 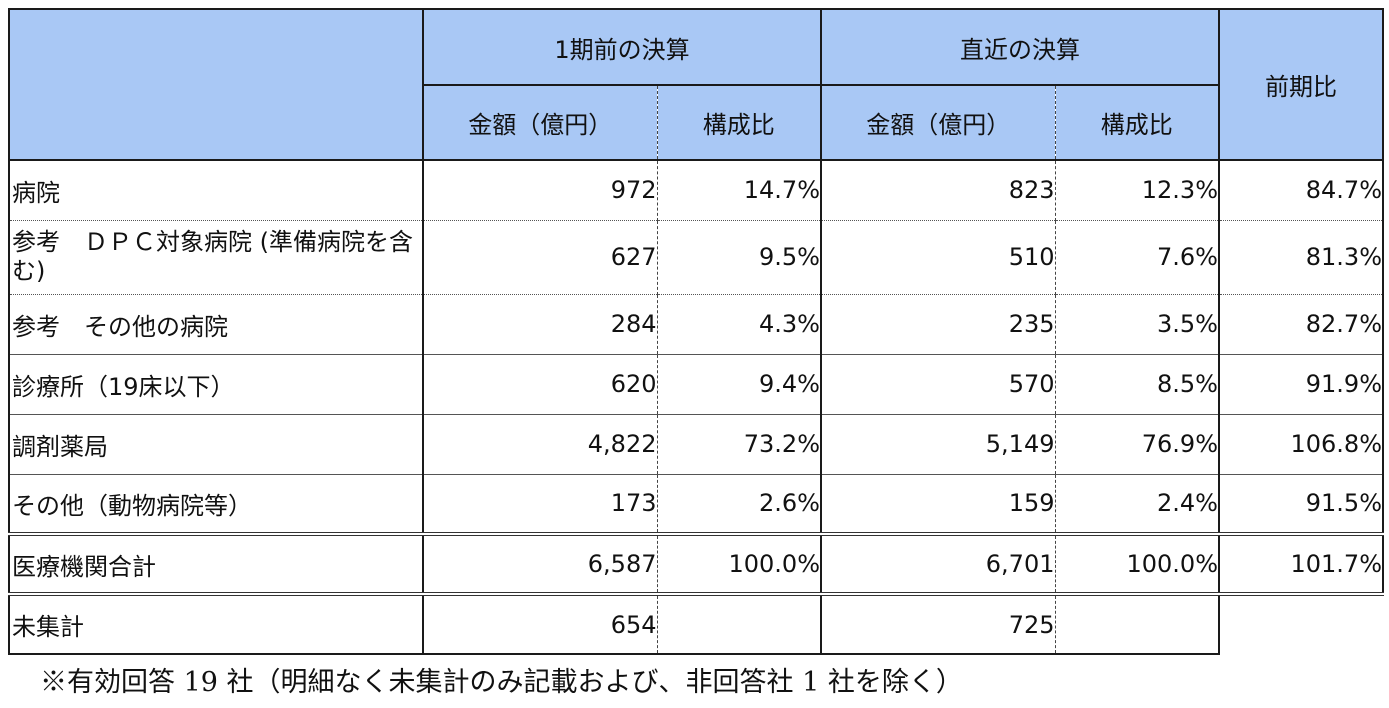 What do you see at coordinates (1137, 384) in the screenshot?
I see `recent-share-cell: 8.5%` at bounding box center [1137, 384].